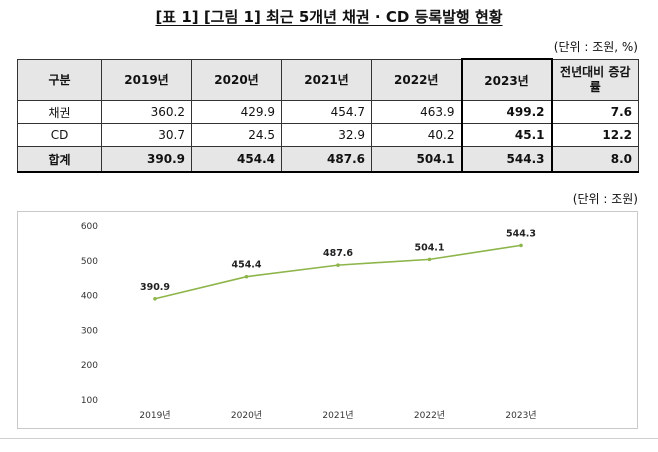  Describe the element at coordinates (329, 17) in the screenshot. I see `page-title: [표 1] [그림 1] 최근 5개년 채권 · CD 등록발행 현황` at that location.